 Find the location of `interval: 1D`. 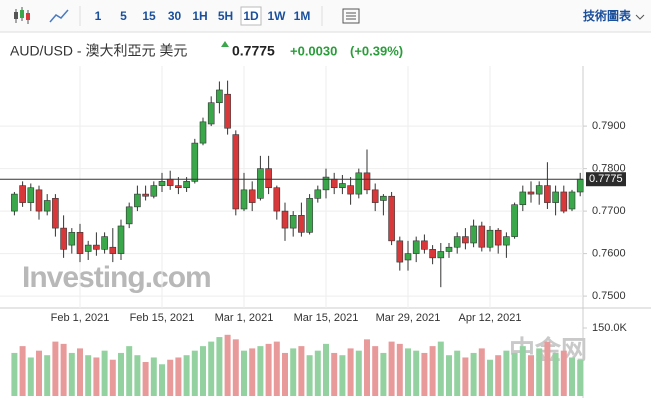

interval: 1D is located at coordinates (251, 16).